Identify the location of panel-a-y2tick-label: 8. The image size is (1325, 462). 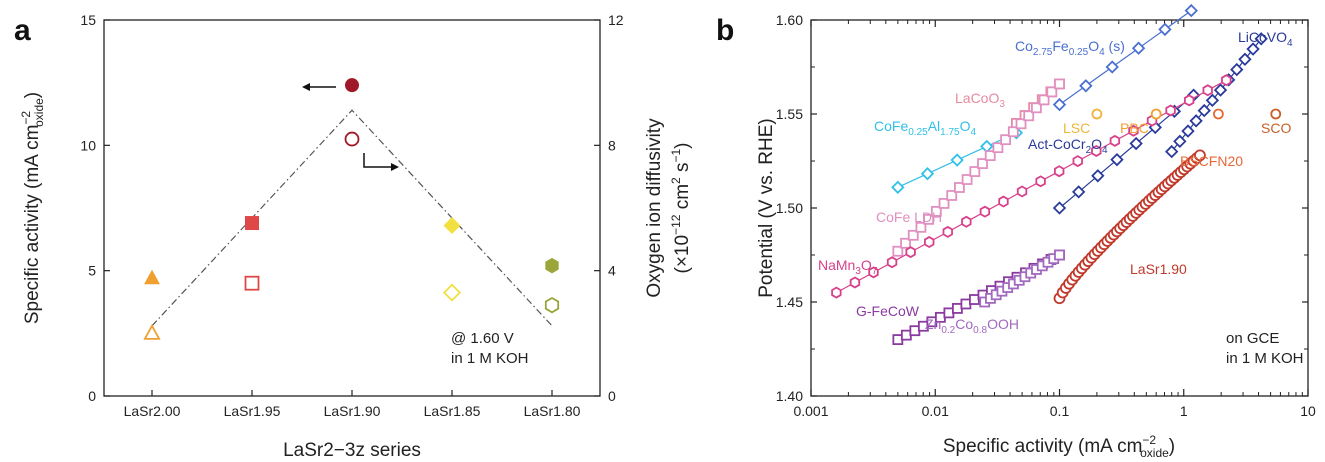
(612, 145).